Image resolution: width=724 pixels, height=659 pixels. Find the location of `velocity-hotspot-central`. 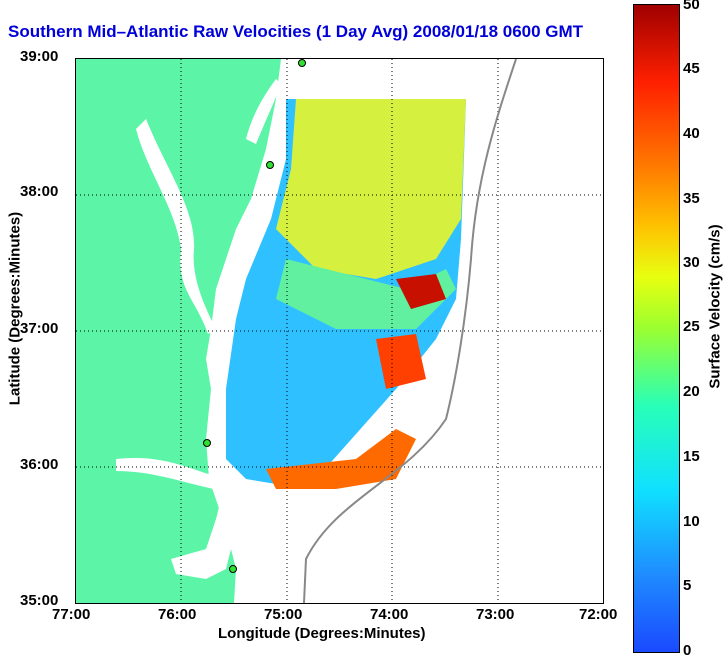

velocity-hotspot-central is located at coordinates (401, 361).